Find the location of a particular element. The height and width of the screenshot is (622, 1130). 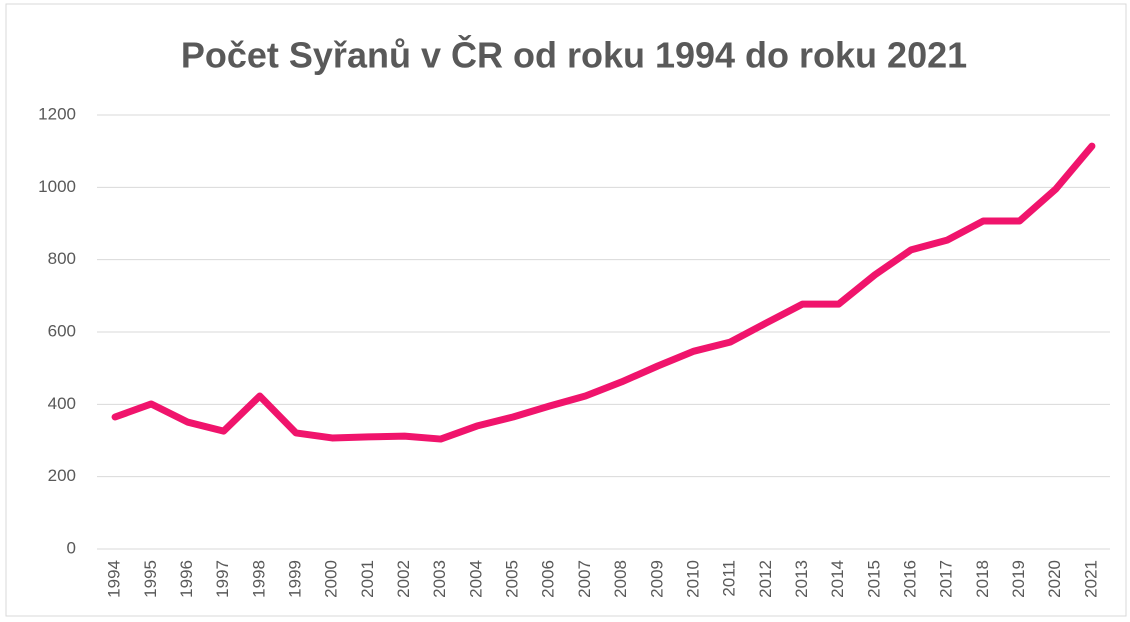

x-tick-label: 1996 is located at coordinates (186, 579).